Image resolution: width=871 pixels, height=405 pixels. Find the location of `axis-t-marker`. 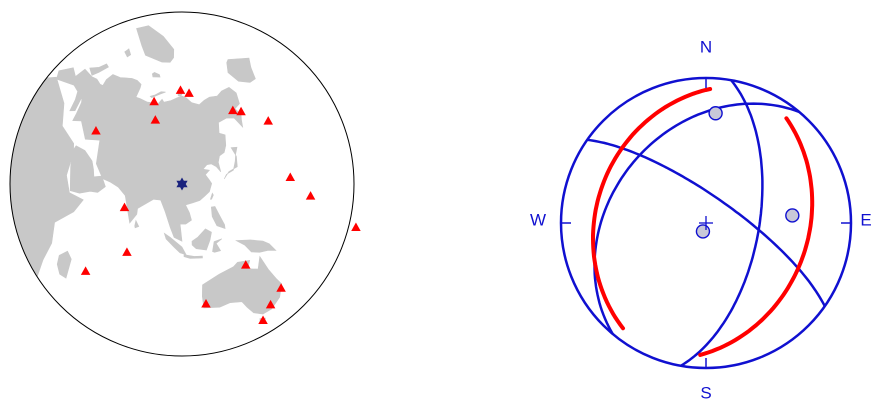

axis-t-marker is located at coordinates (792, 215).